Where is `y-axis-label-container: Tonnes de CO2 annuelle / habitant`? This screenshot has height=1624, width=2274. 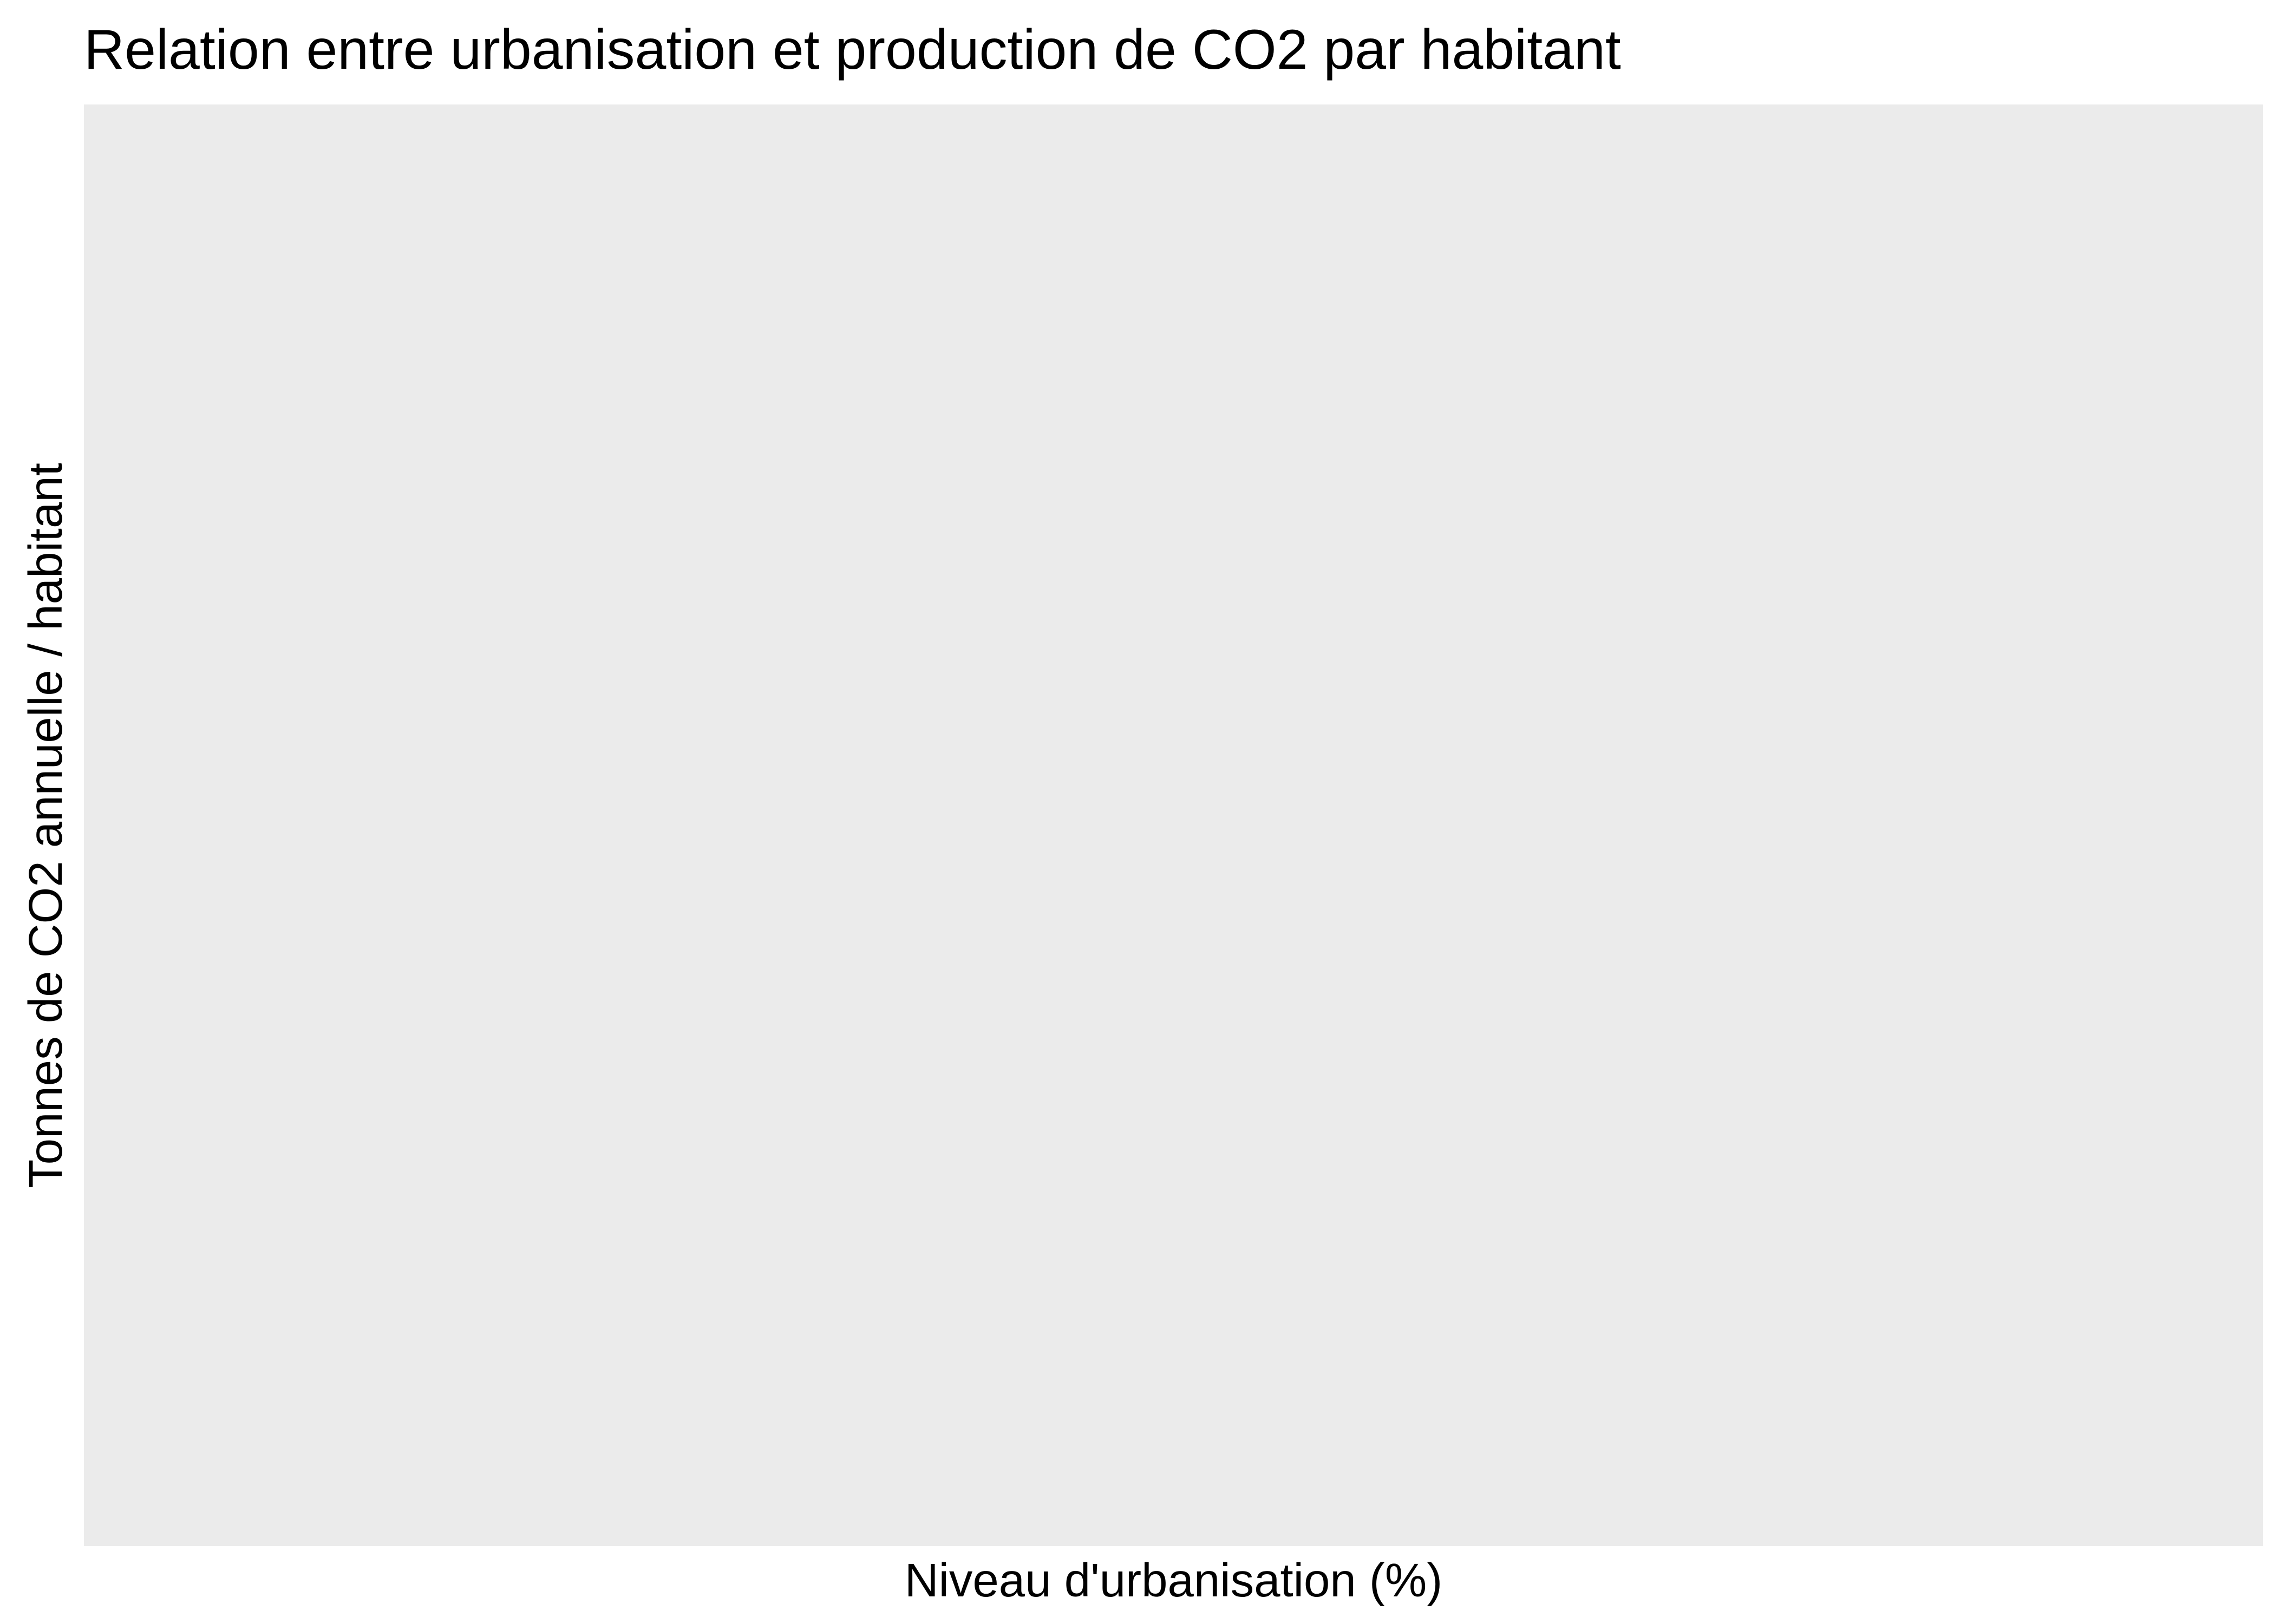 y-axis-label-container: Tonnes de CO2 annuelle / habitant is located at coordinates (47, 825).